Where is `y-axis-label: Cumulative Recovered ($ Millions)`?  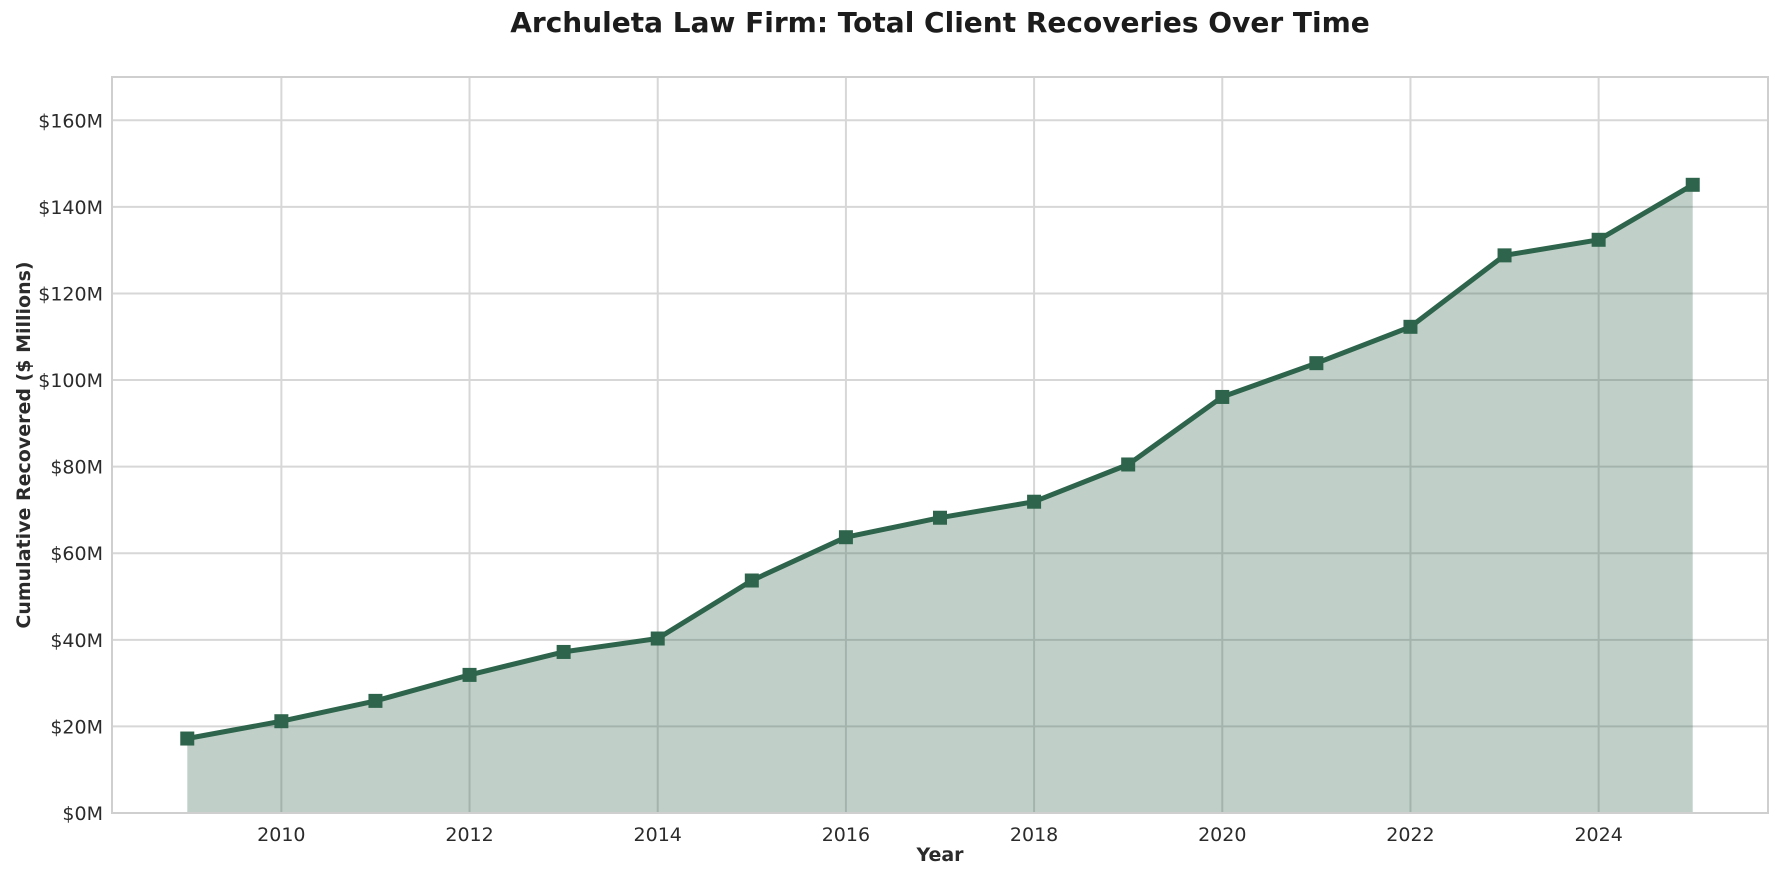
y-axis-label: Cumulative Recovered ($ Millions) is located at coordinates (24, 445).